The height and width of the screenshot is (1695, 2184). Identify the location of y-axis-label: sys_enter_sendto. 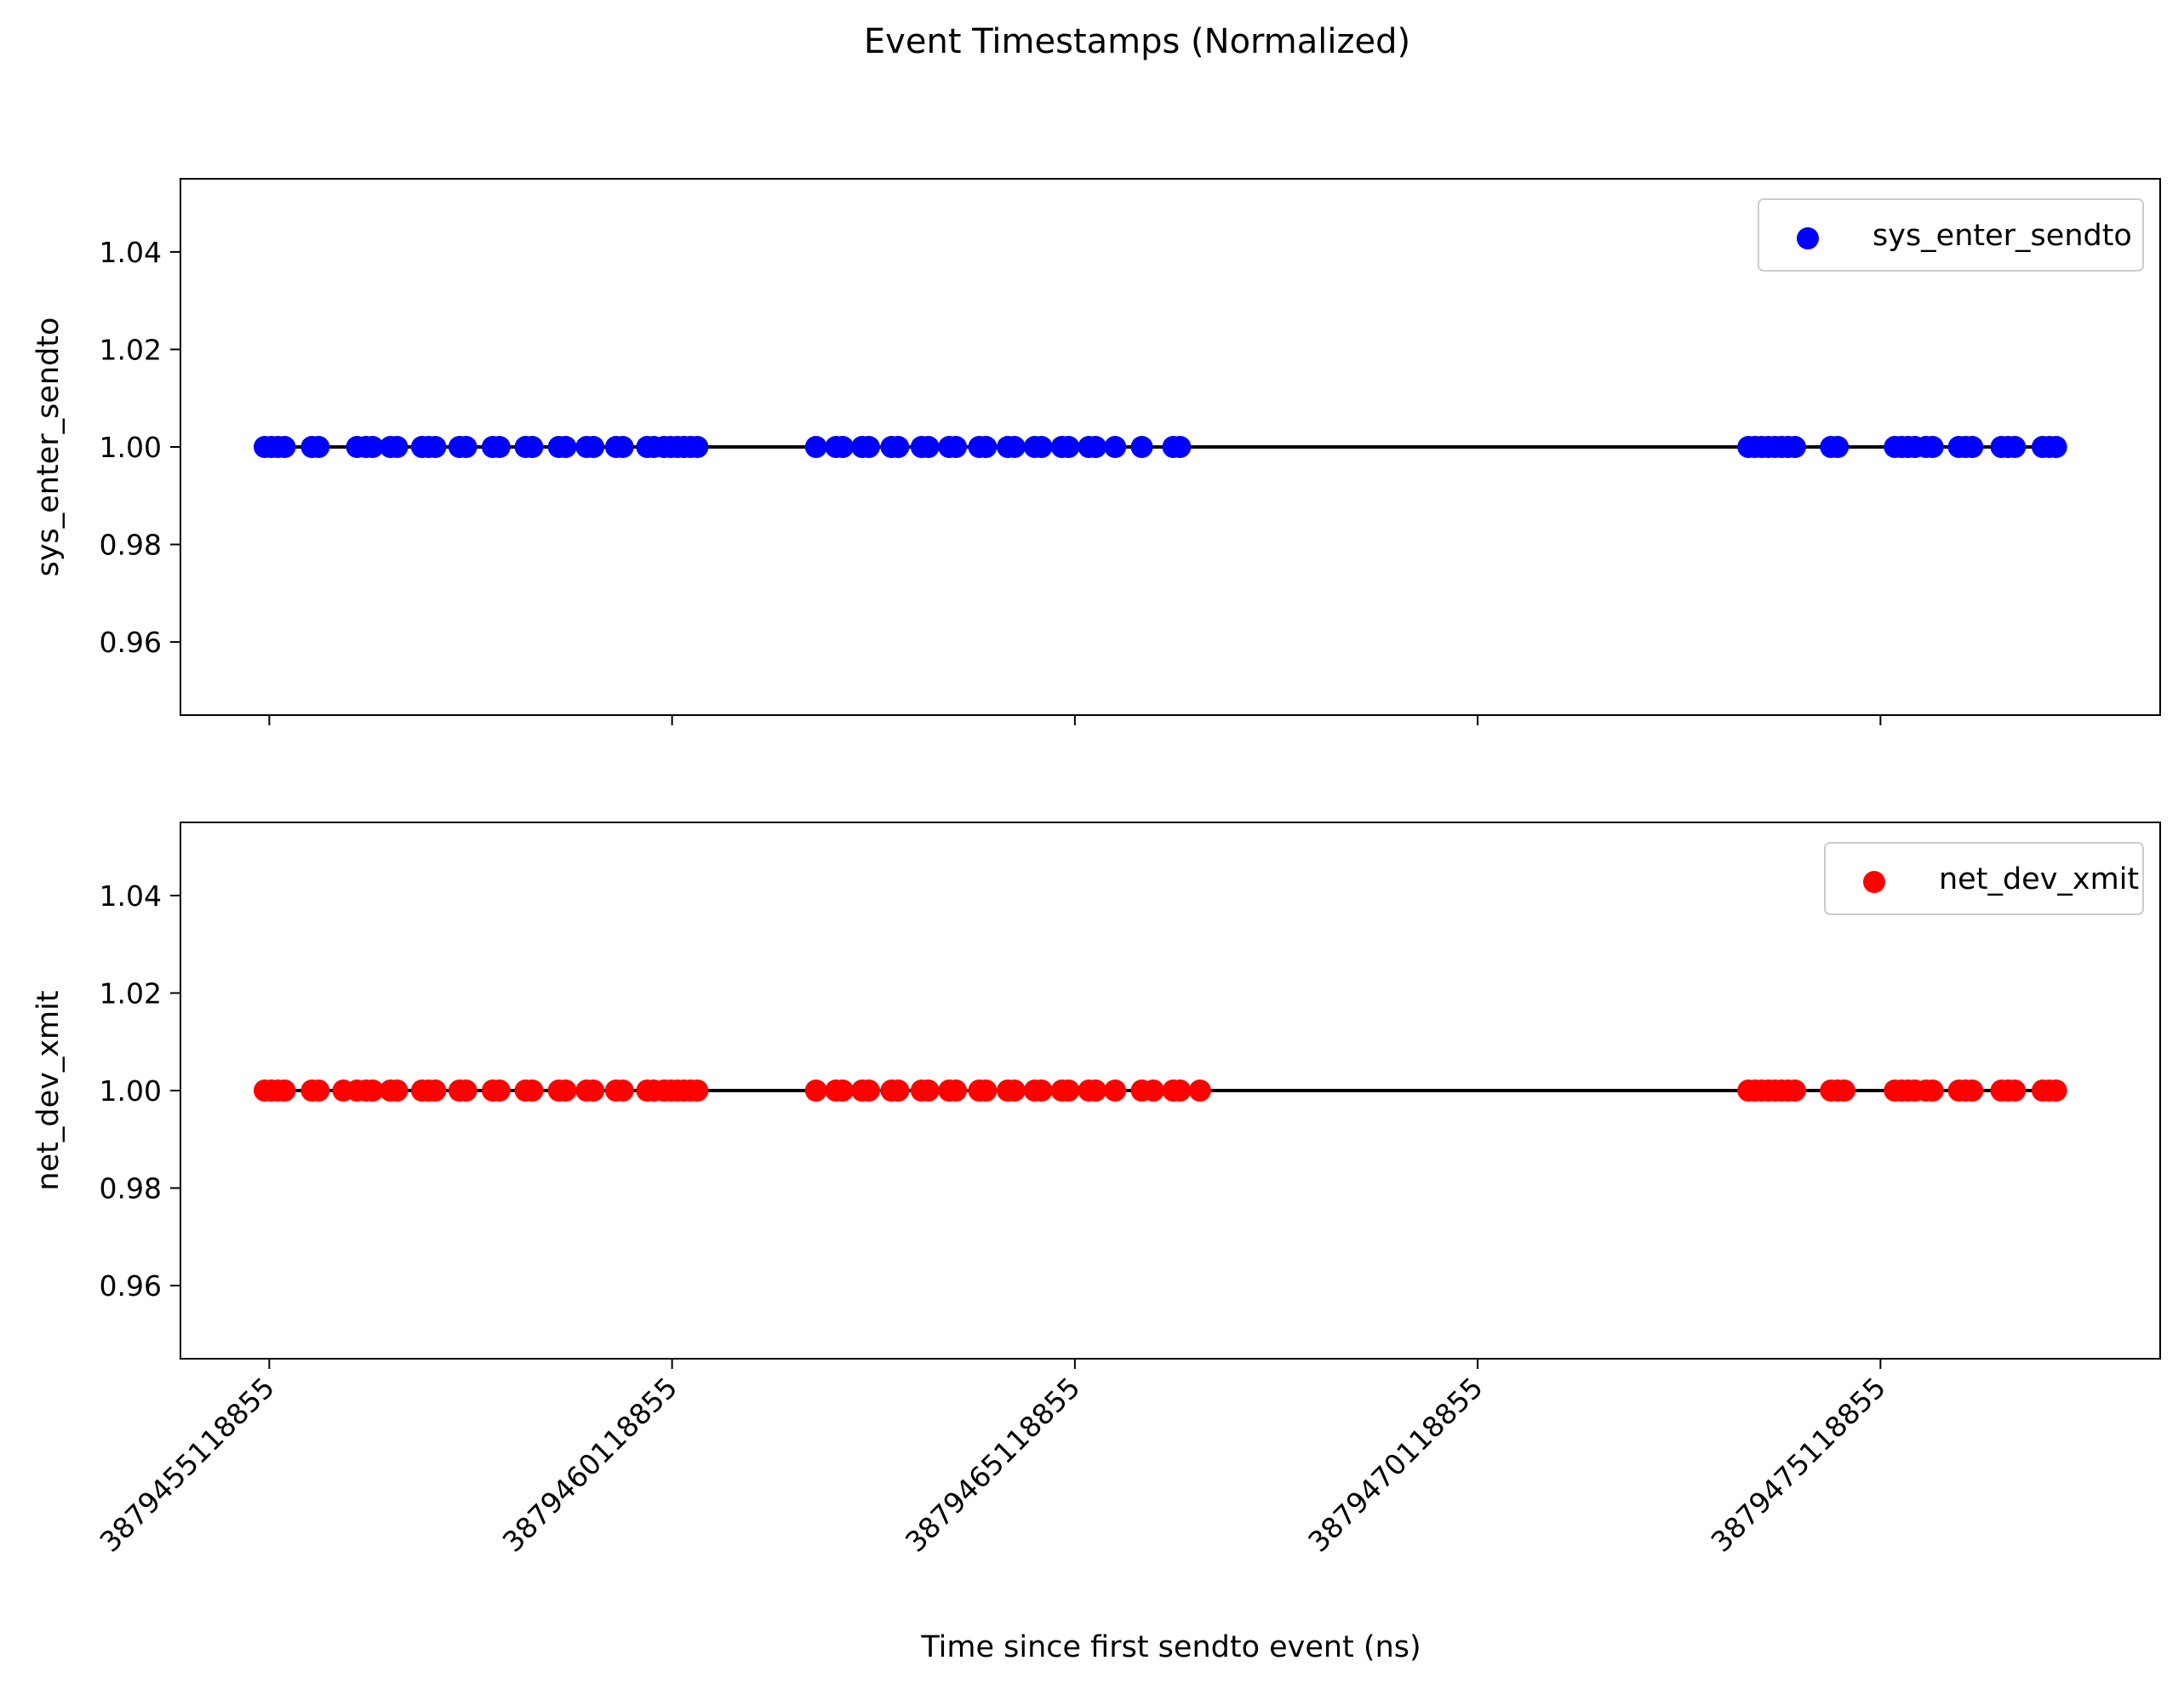
(48, 447).